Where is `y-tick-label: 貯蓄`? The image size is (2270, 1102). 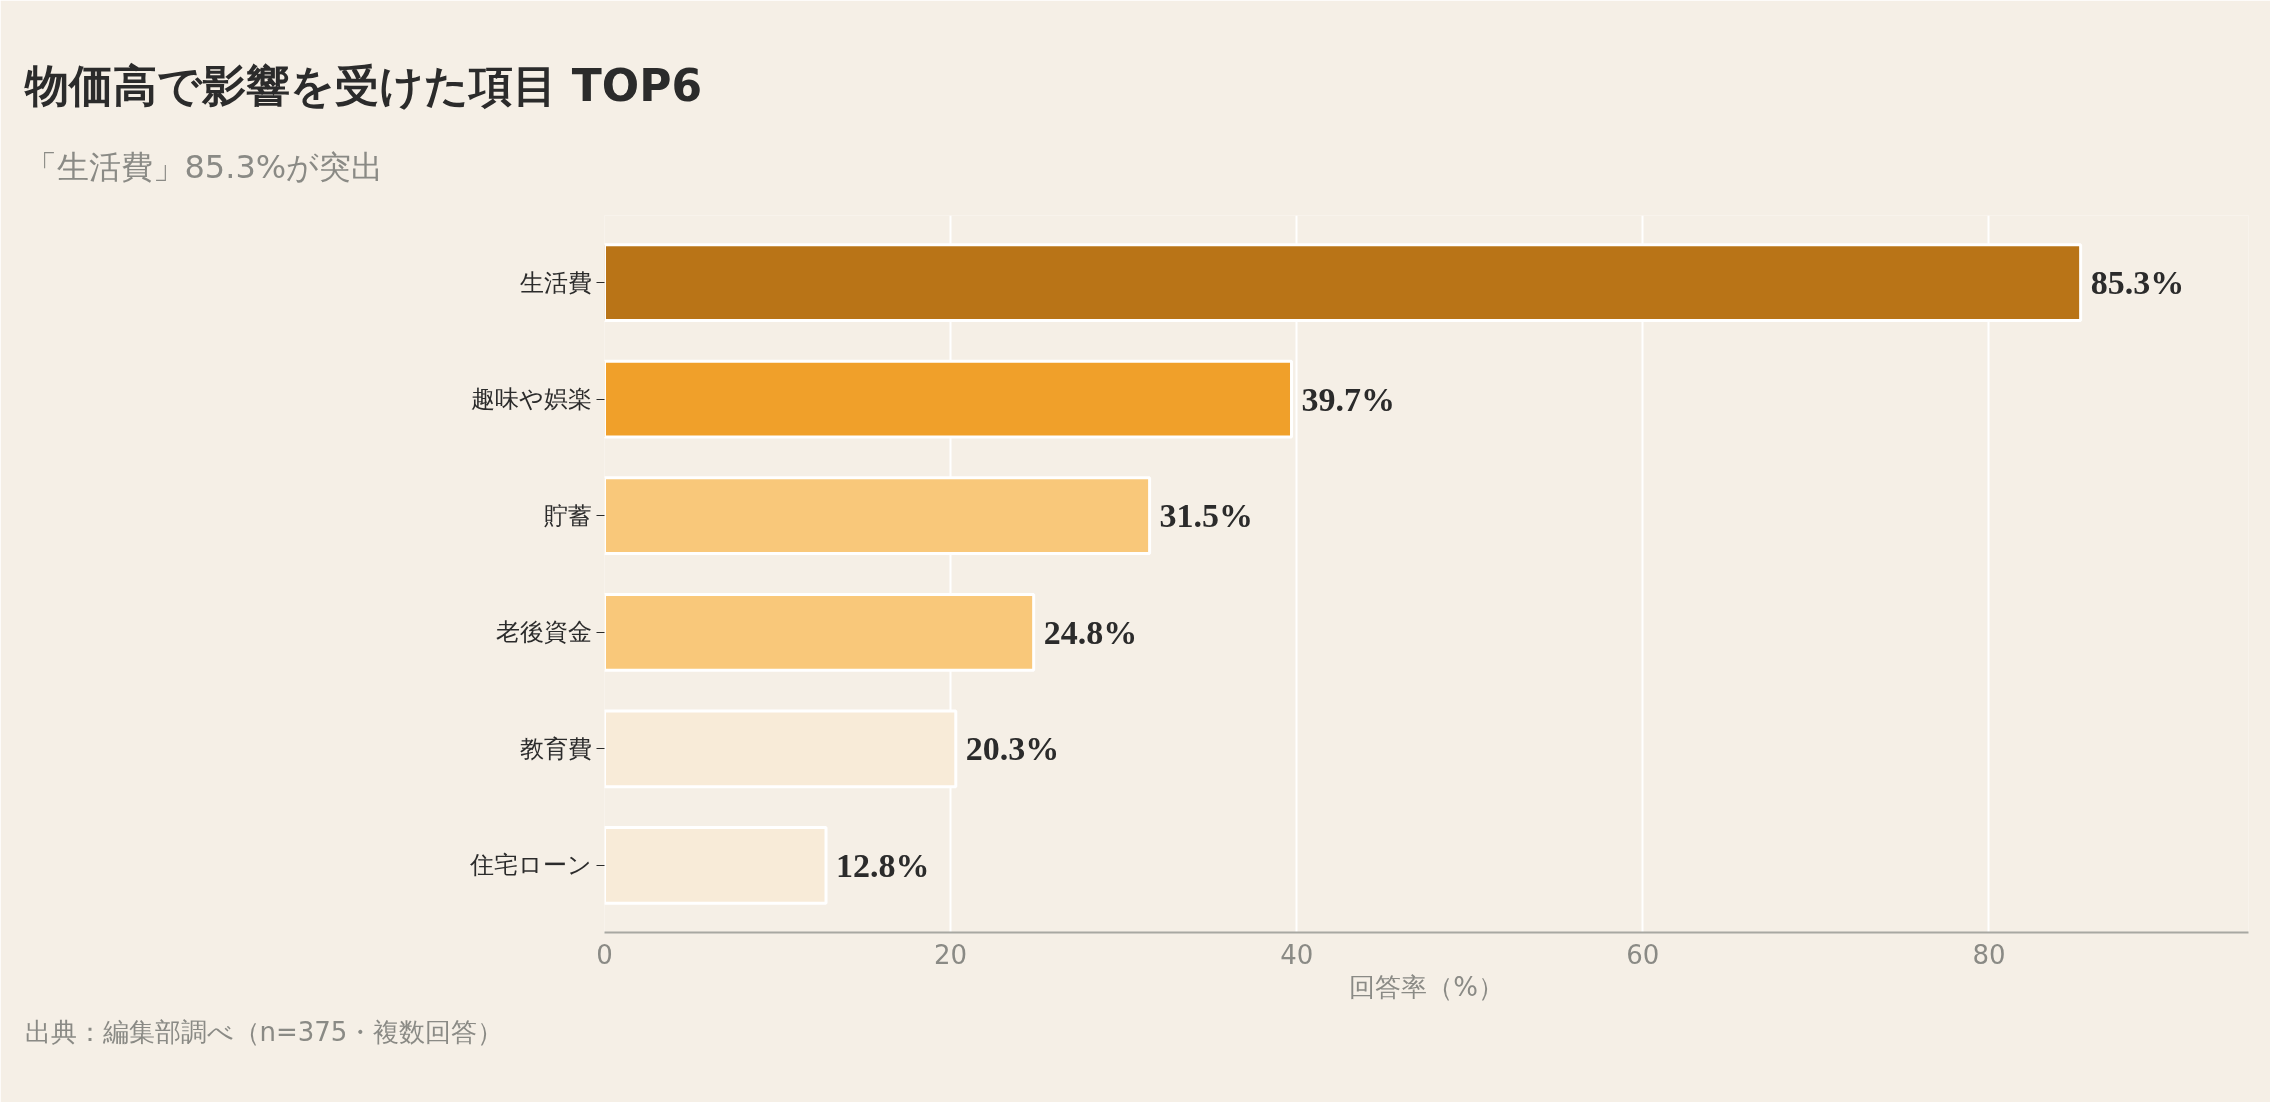
y-tick-label: 貯蓄 is located at coordinates (567, 515).